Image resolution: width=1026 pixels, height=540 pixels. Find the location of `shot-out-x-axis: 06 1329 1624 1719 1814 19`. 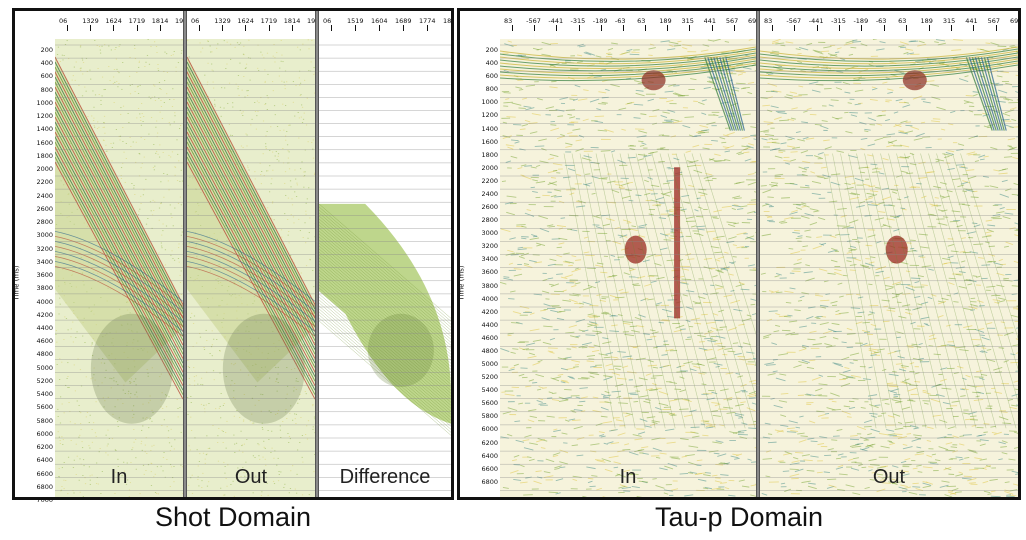

shot-out-x-axis: 06 1329 1624 1719 1814 19 is located at coordinates (251, 25).